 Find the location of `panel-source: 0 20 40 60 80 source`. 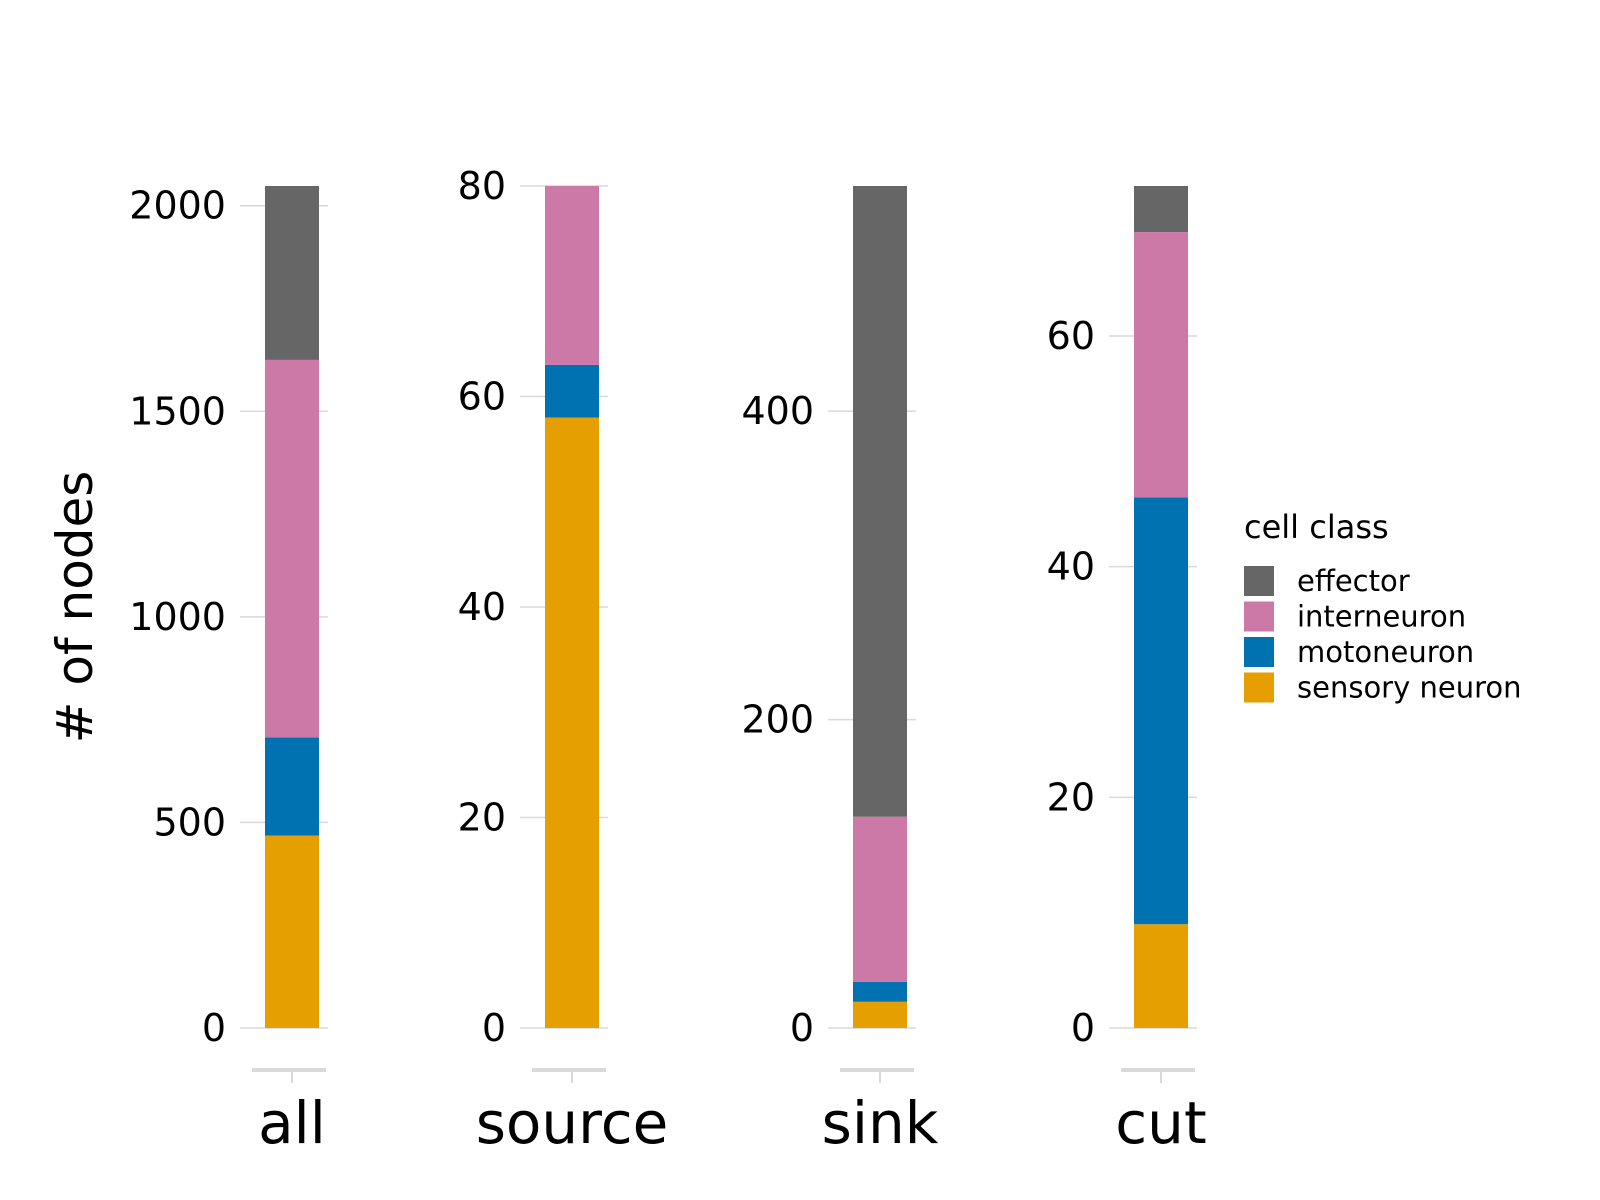

panel-source: 0 20 40 60 80 source is located at coordinates (563, 660).